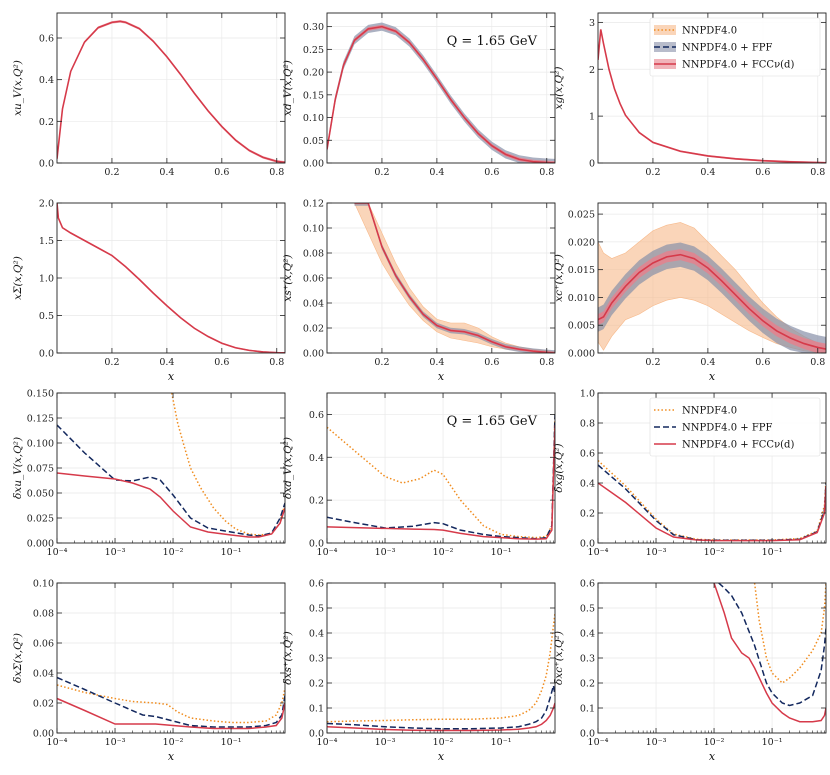 This screenshot has width=830, height=775. Describe the element at coordinates (40, 494) in the screenshot. I see `y-tick-label: 0.050` at that location.